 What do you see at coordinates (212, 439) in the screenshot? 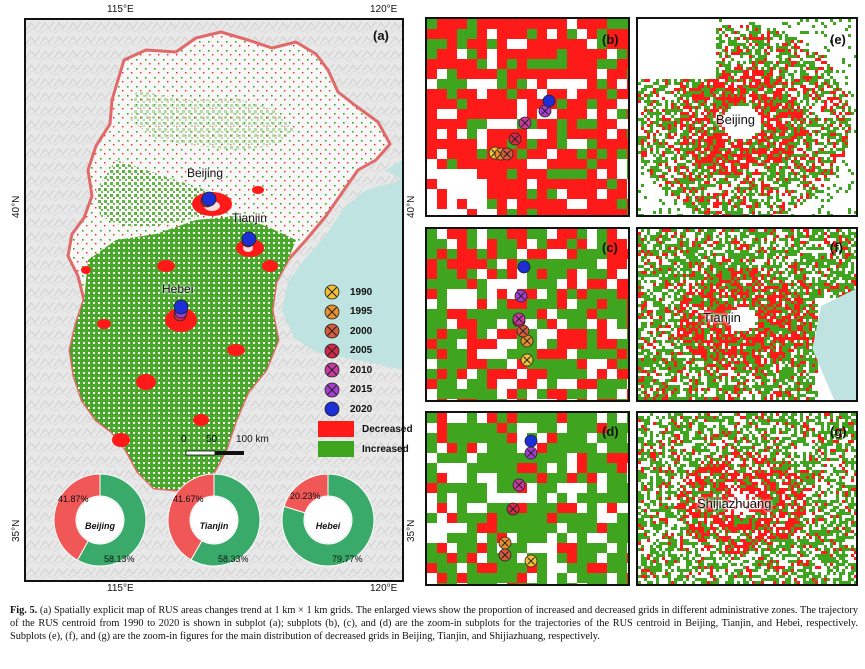
I see `scale-label-50: 50` at bounding box center [212, 439].